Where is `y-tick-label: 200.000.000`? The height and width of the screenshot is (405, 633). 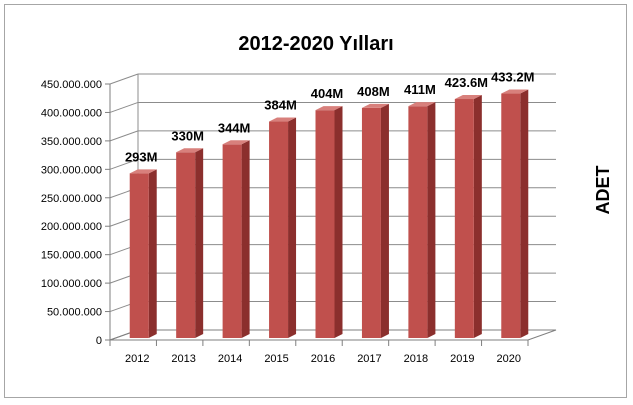 y-tick-label: 200.000.000 is located at coordinates (71, 227).